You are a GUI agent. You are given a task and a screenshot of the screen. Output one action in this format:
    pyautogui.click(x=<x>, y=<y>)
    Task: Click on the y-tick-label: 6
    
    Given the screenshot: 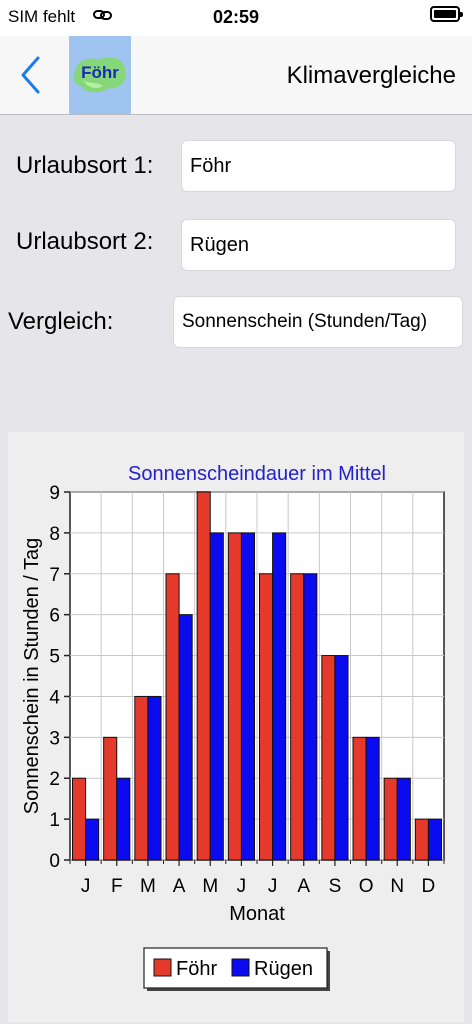 What is the action you would take?
    pyautogui.click(x=54, y=616)
    